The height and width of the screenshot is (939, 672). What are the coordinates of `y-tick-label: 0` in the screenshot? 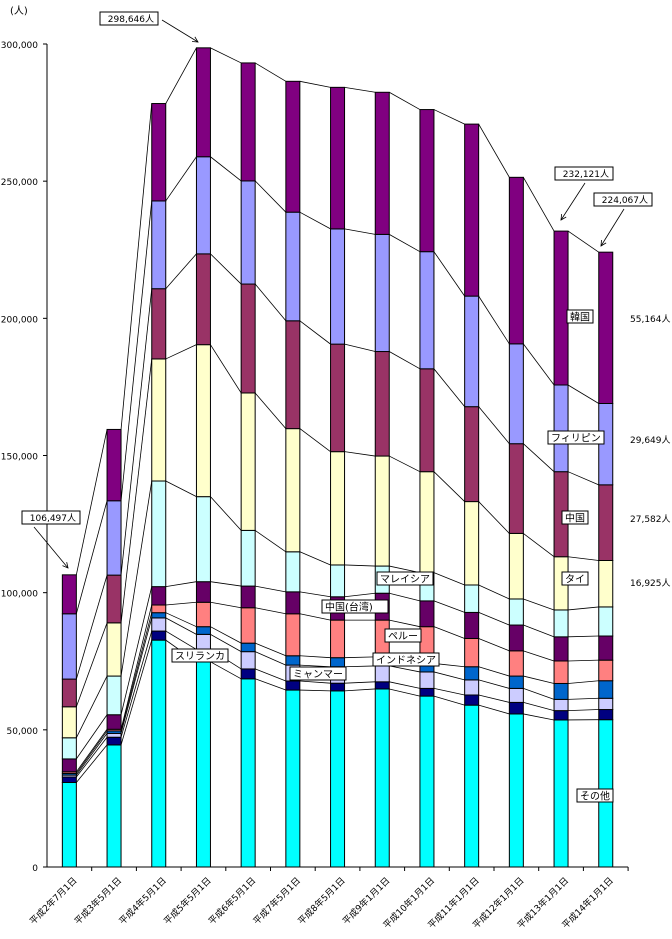 It's located at (35, 869).